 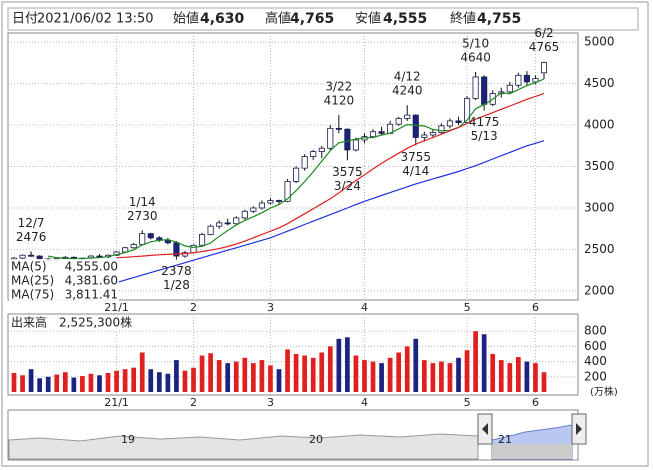 I want to click on annotation-date: 3/22, so click(x=338, y=87).